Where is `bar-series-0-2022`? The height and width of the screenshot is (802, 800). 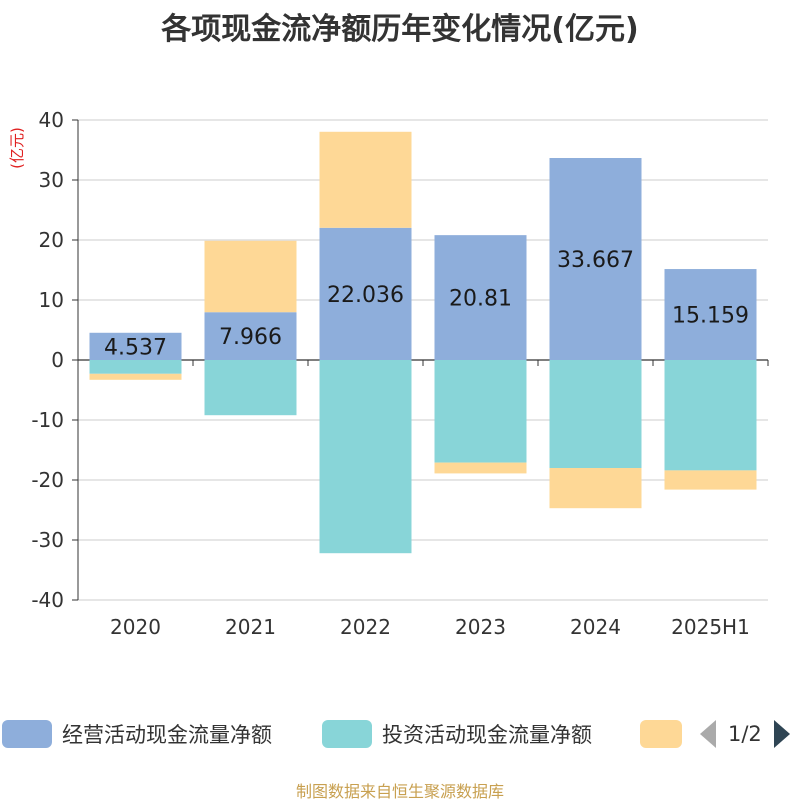
bar-series-0-2022 is located at coordinates (365, 293).